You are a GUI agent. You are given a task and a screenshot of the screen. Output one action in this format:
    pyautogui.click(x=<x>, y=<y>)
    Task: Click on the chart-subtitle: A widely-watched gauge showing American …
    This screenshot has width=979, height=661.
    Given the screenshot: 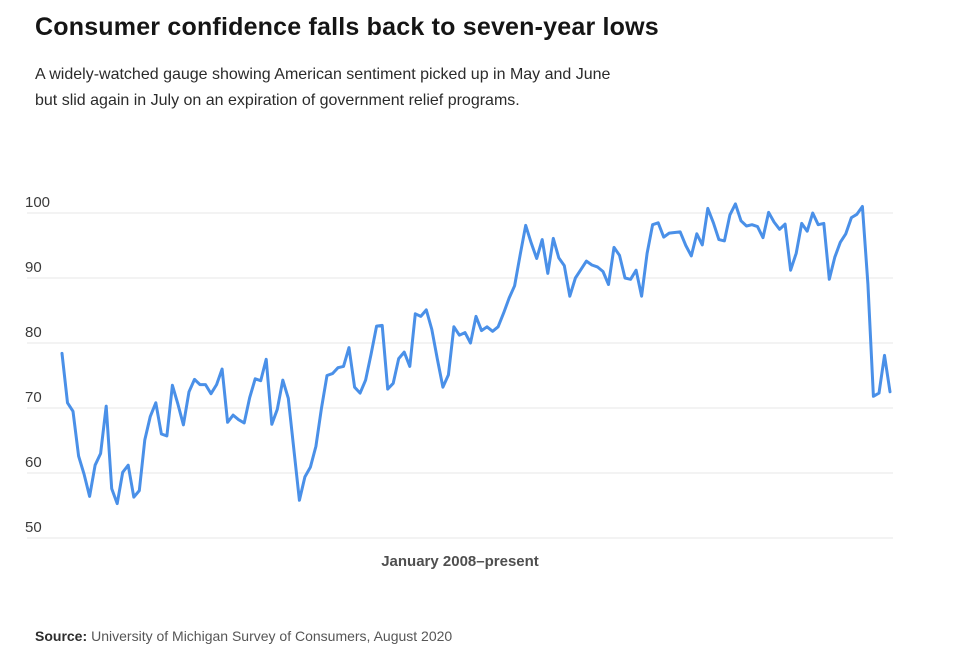 What is the action you would take?
    pyautogui.click(x=322, y=88)
    